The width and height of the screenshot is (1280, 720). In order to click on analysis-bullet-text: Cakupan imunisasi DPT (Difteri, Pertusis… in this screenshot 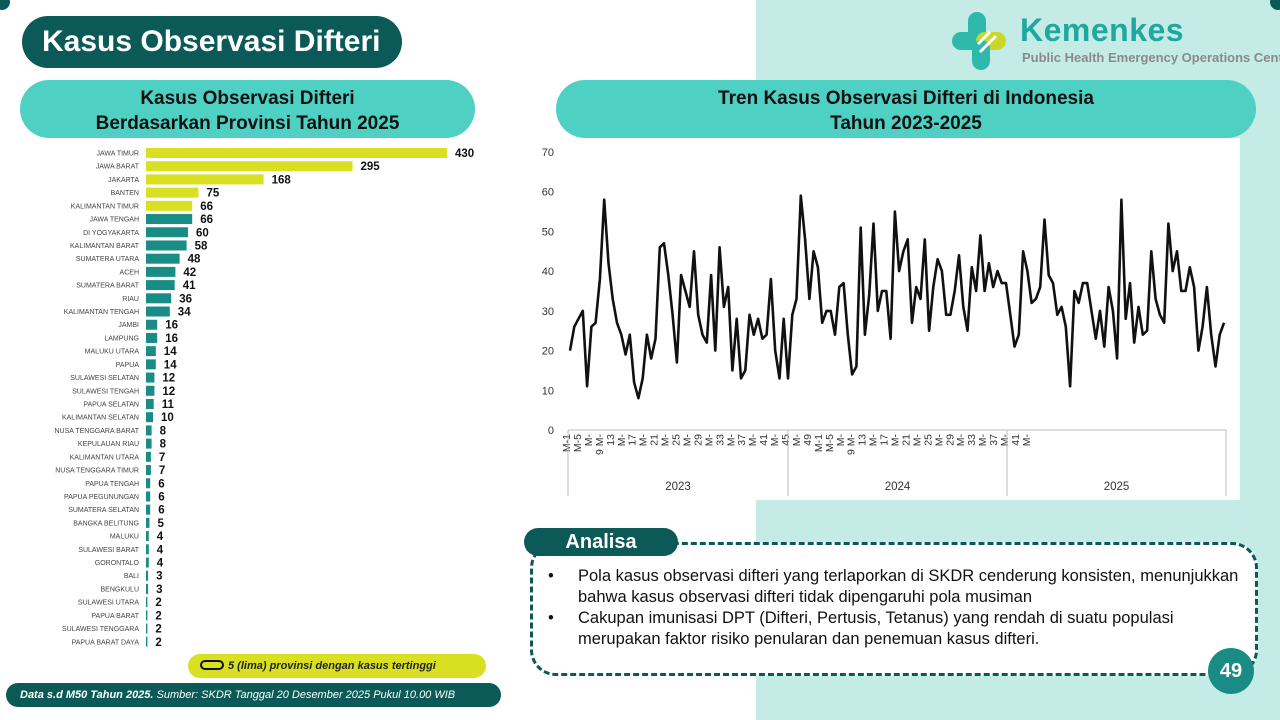, I will do `click(876, 628)`.